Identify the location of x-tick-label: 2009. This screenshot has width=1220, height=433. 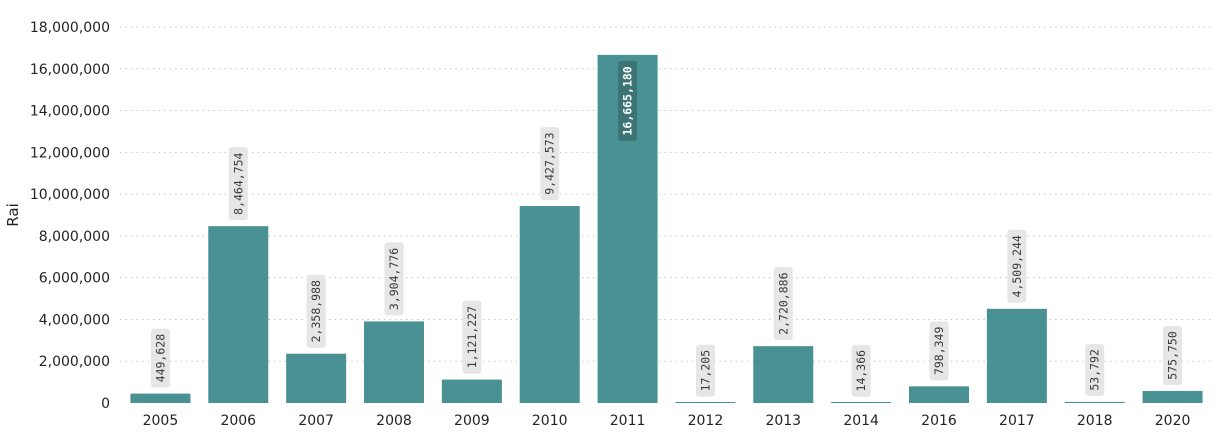
(472, 421).